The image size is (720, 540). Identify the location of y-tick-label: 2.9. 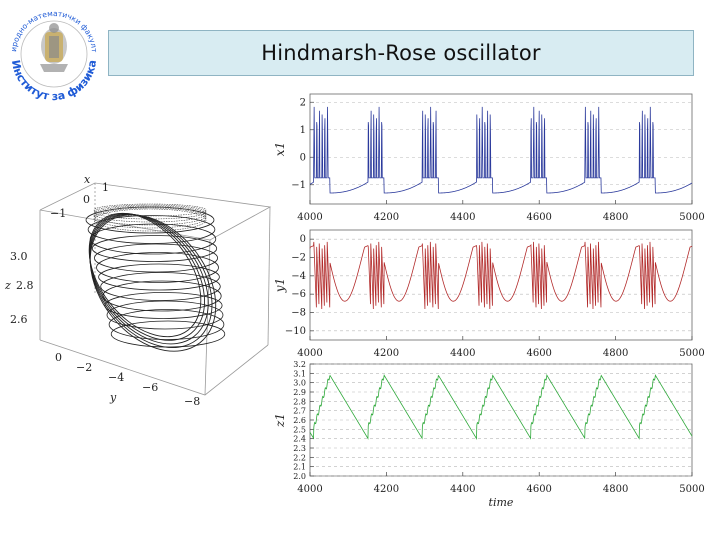
(299, 392).